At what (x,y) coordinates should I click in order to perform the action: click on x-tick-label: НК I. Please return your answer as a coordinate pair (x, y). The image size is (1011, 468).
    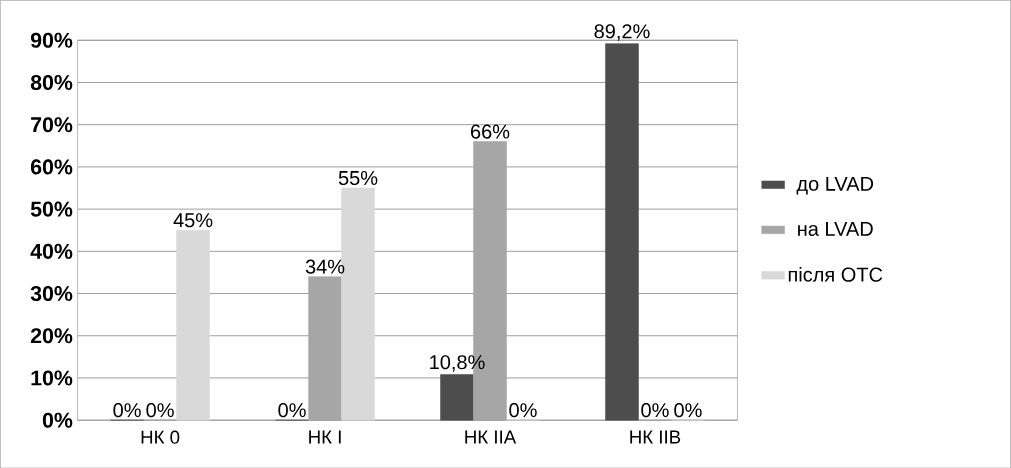
    Looking at the image, I should click on (325, 437).